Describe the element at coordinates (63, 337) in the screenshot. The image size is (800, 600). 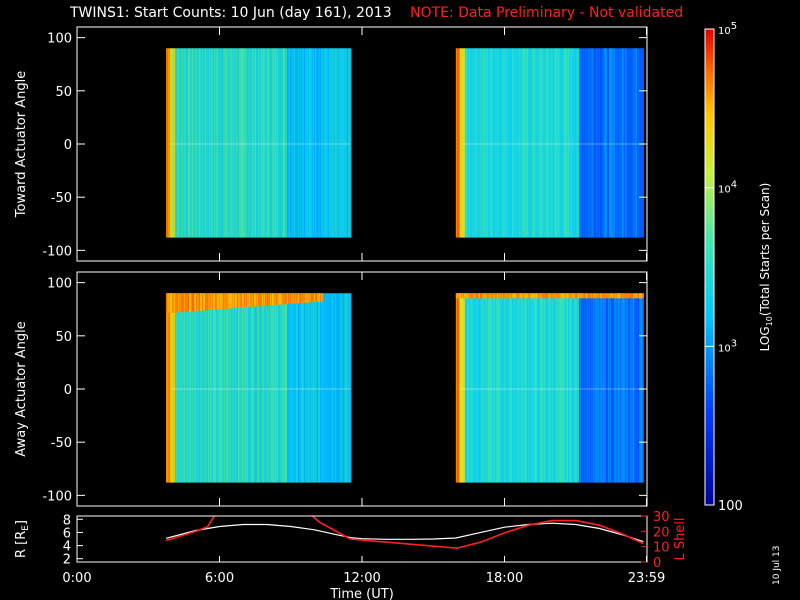
I see `y-tick-label: 50` at that location.